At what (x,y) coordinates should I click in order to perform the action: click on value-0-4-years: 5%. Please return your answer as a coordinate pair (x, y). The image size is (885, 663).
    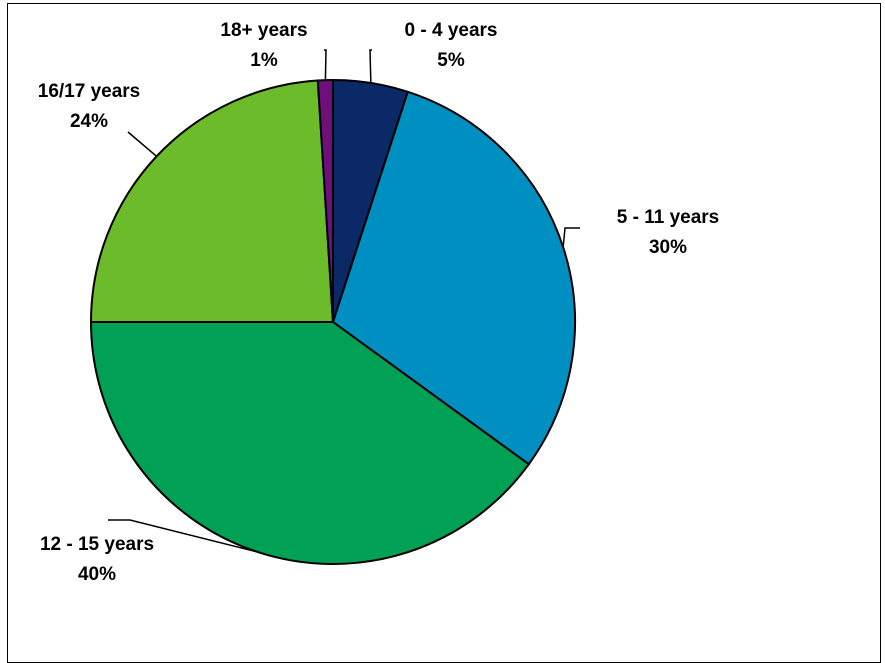
    Looking at the image, I should click on (451, 60).